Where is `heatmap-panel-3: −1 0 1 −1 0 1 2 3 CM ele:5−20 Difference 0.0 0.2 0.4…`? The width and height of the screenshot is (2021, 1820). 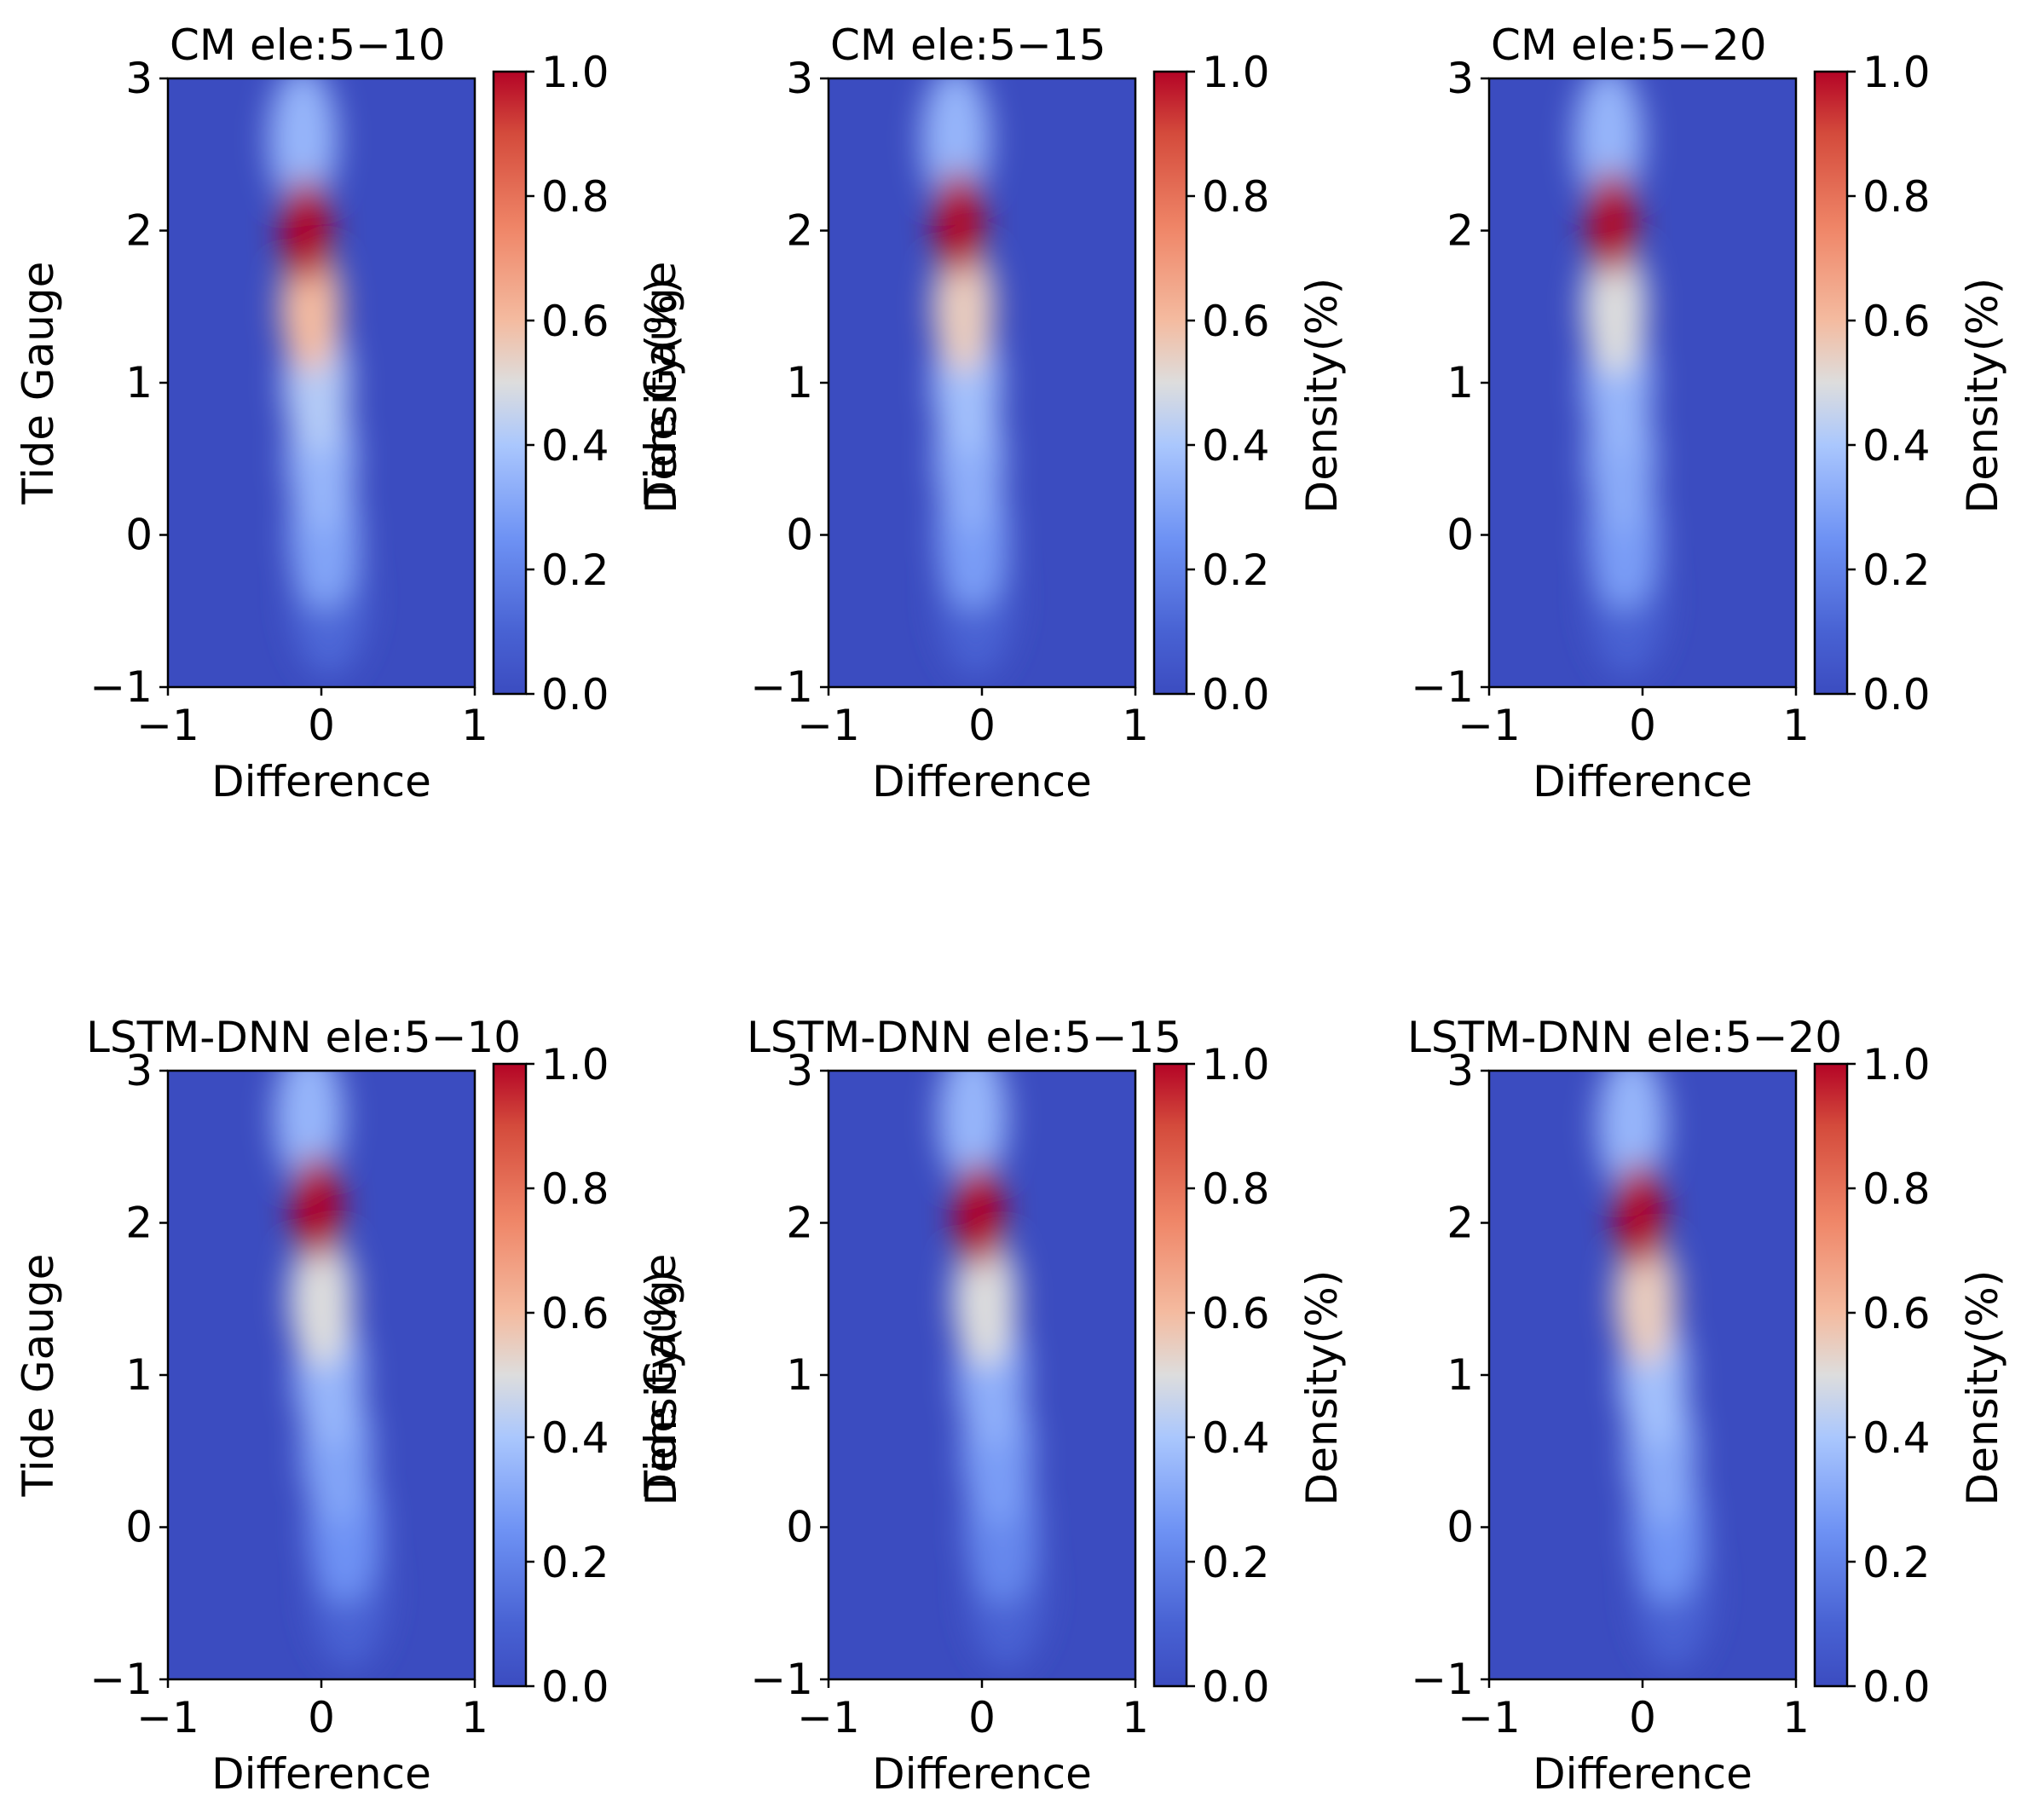 heatmap-panel-3: −1 0 1 −1 0 1 2 3 CM ele:5−20 Difference 0.0 0.2 0.4… is located at coordinates (1709, 413).